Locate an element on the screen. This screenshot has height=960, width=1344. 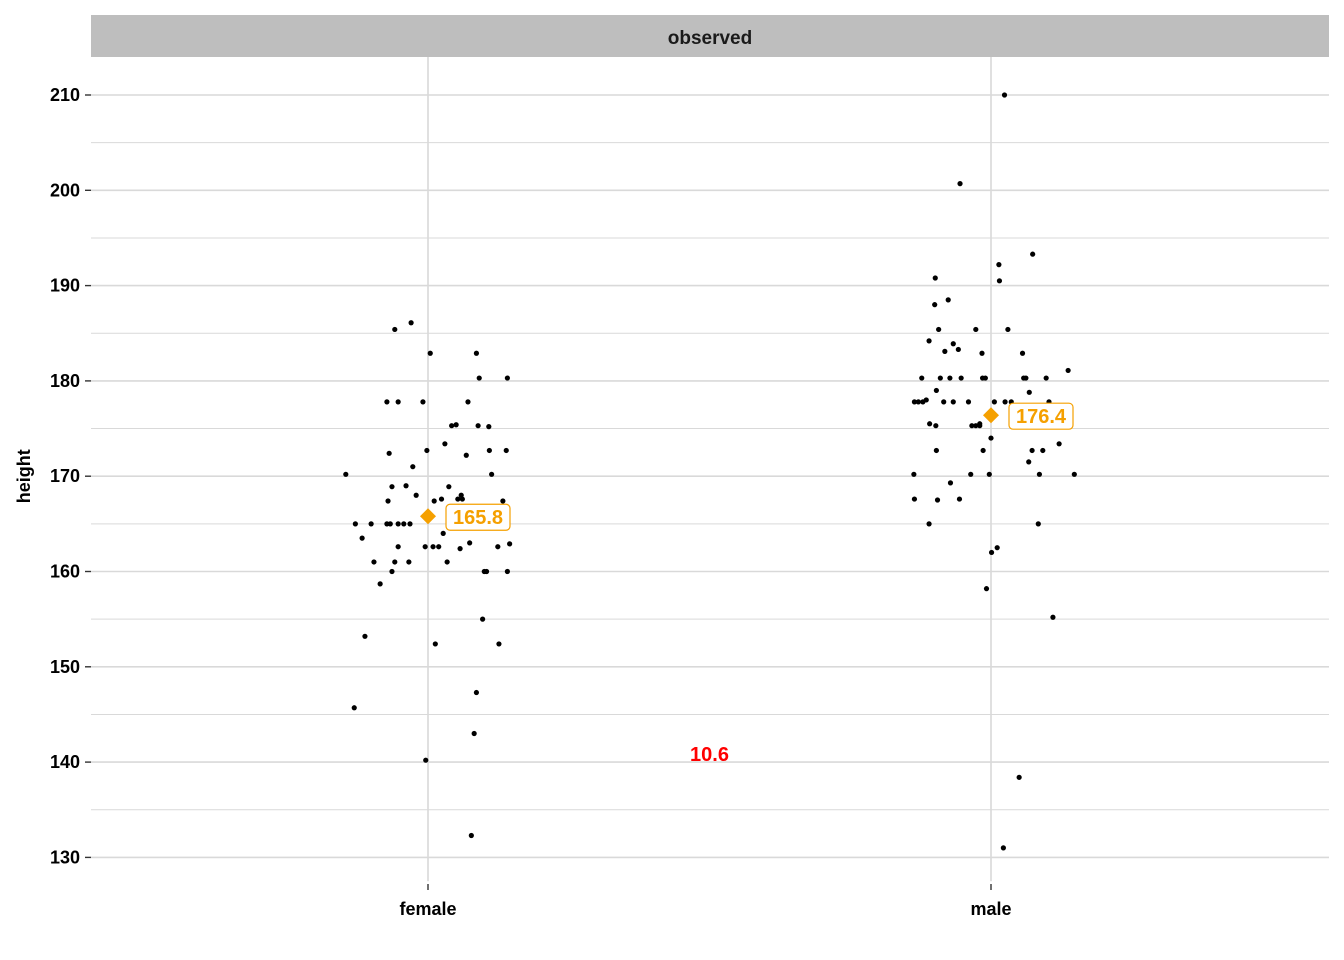
mean-marker is located at coordinates (991, 415).